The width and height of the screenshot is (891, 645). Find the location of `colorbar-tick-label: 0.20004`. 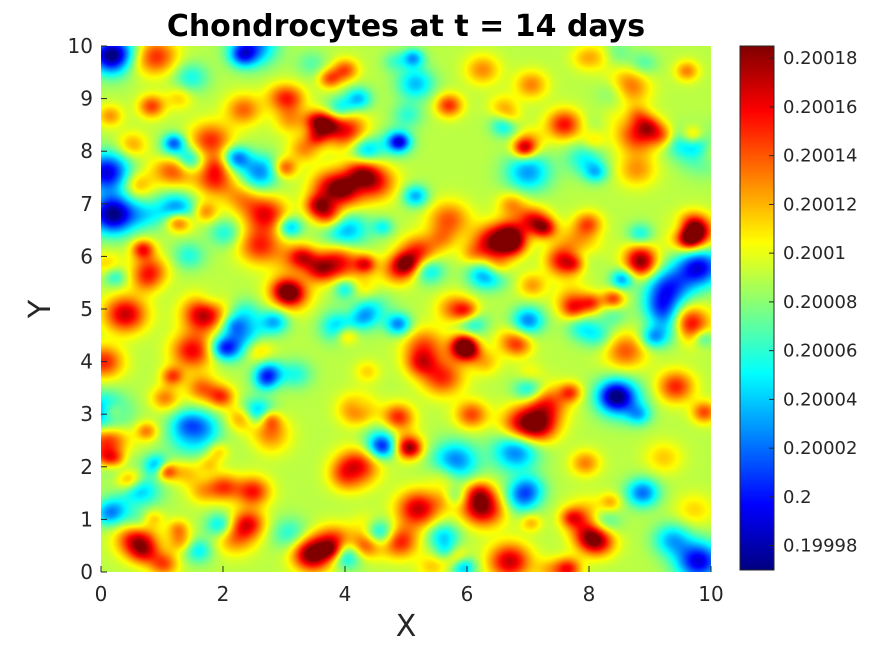

colorbar-tick-label: 0.20004 is located at coordinates (820, 399).